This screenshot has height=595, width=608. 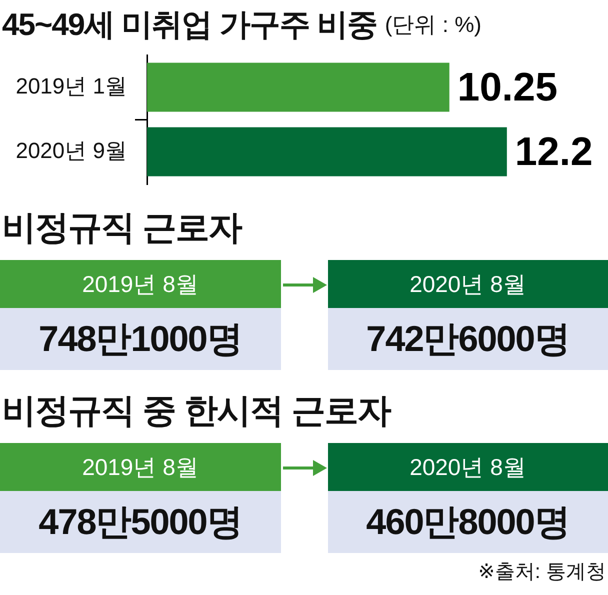 I want to click on text: 478만5000명, so click(x=140, y=522).